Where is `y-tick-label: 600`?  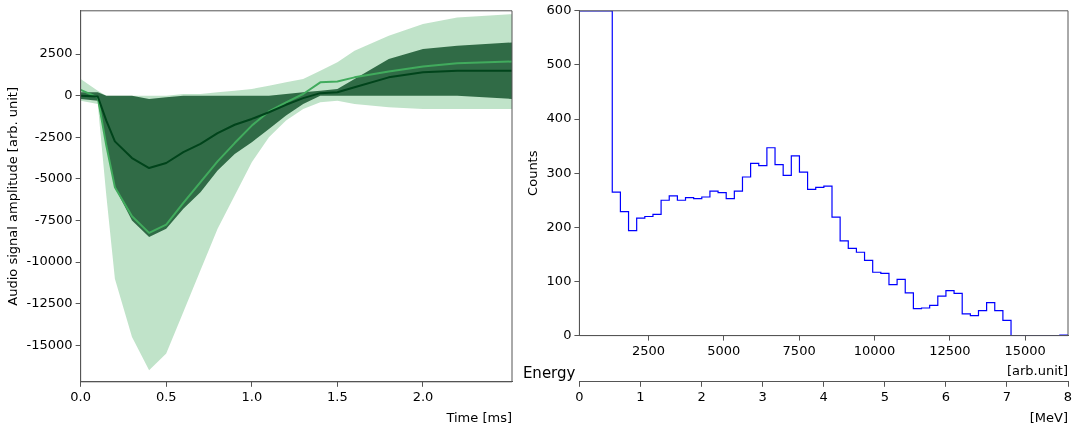 y-tick-label: 600 is located at coordinates (559, 10).